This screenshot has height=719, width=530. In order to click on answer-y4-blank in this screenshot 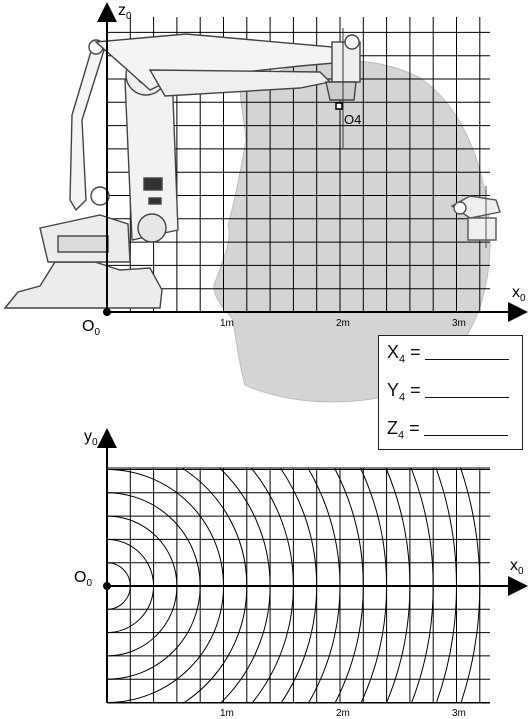, I will do `click(466, 397)`.